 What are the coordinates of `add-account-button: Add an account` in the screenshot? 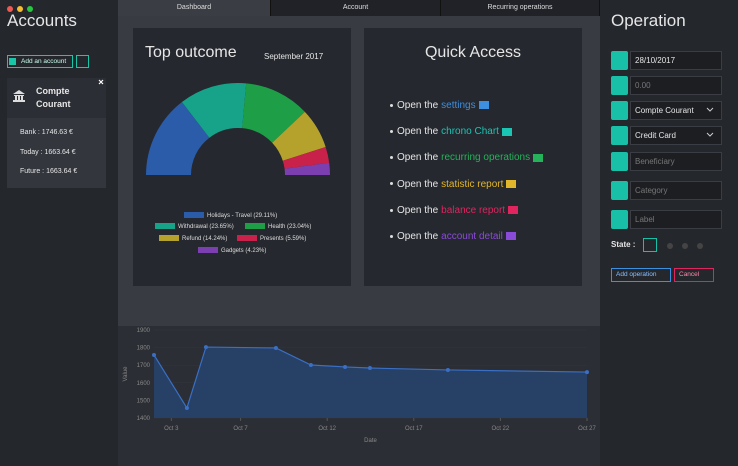 It's located at (40, 61).